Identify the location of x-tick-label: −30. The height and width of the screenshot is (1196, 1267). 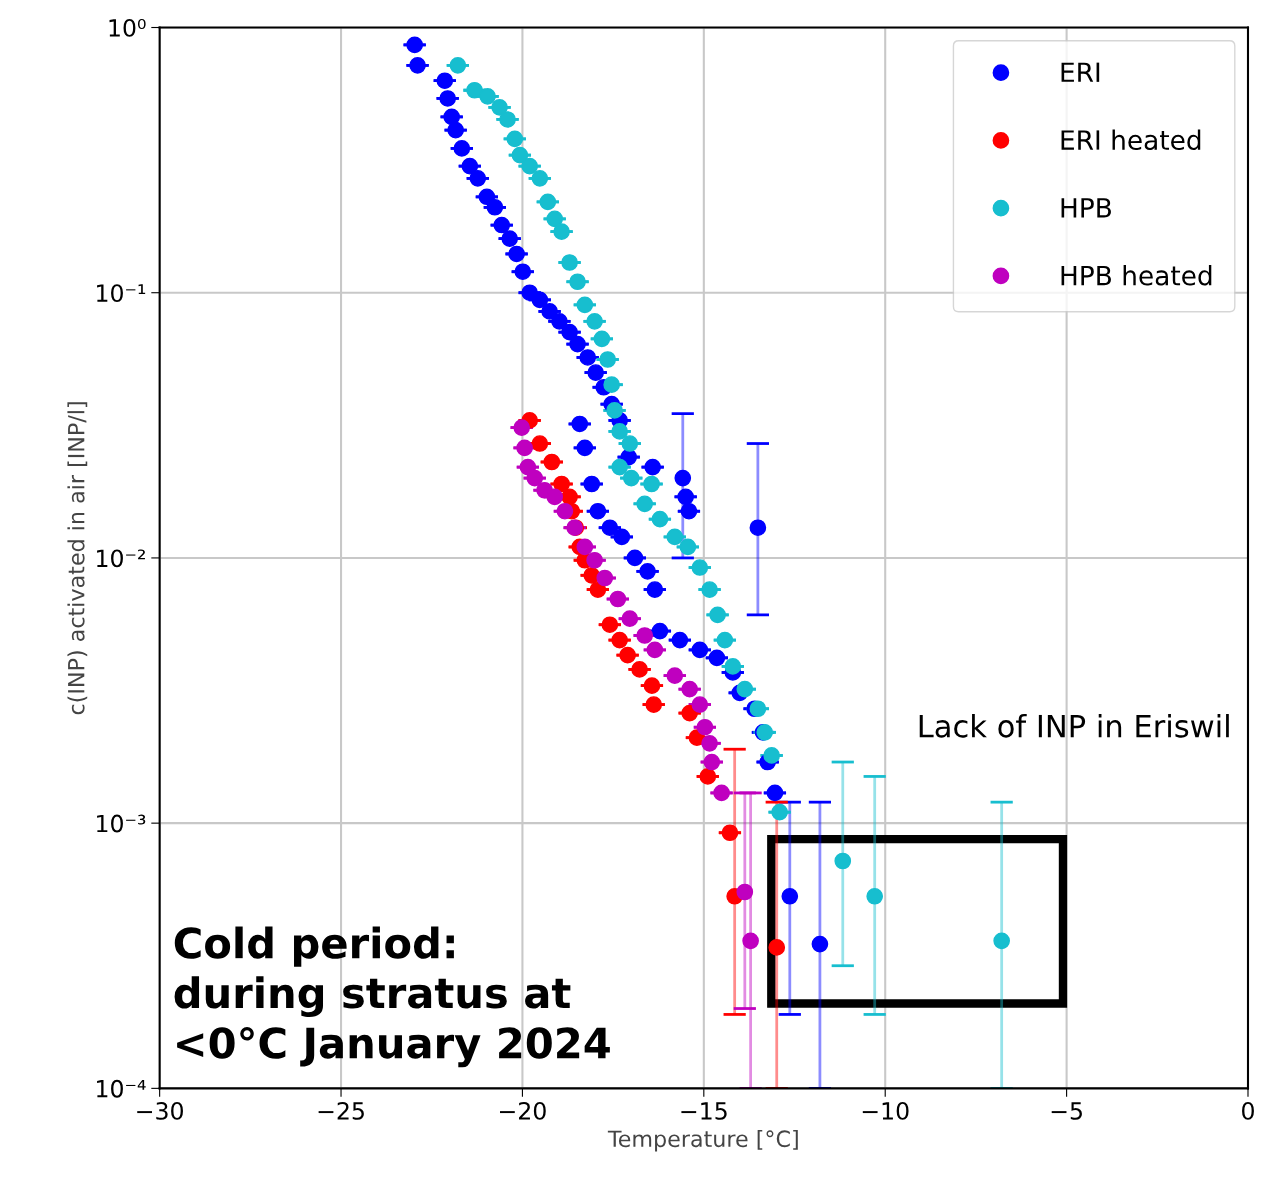
(160, 1110).